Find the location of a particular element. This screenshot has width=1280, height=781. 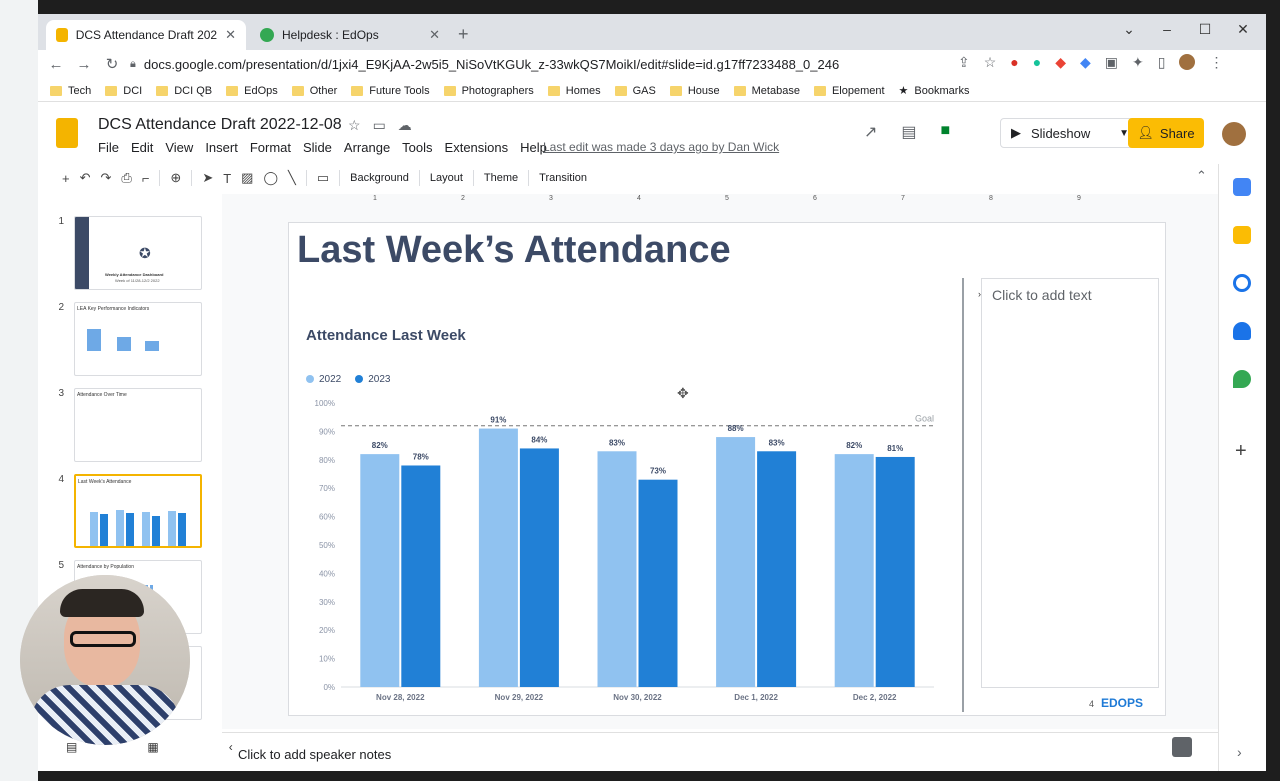

theme-button: Theme is located at coordinates (501, 178).